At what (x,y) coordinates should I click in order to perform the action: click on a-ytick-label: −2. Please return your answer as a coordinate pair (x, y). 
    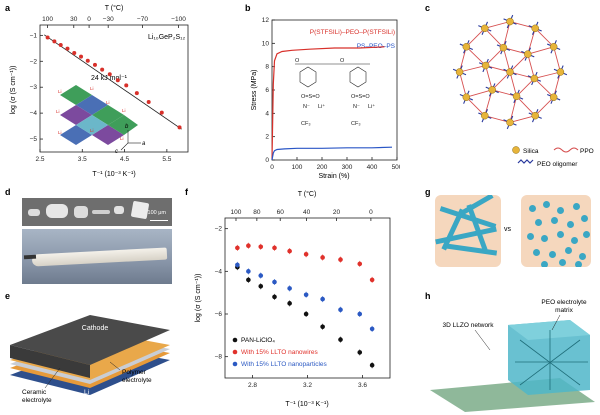
    Looking at the image, I should click on (34, 61).